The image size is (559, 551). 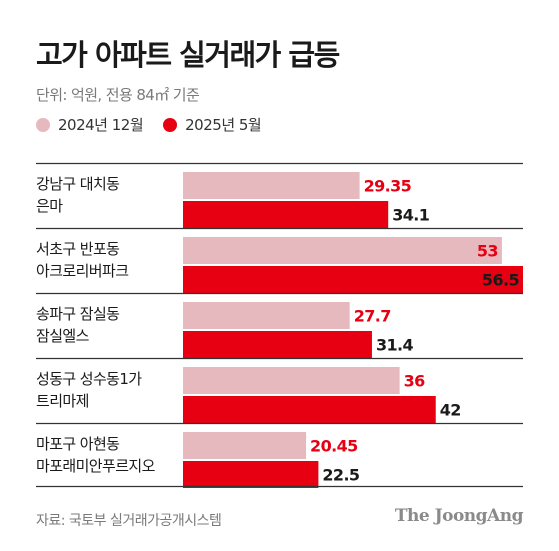 I want to click on value-label-2024-12: 36, so click(x=415, y=381).